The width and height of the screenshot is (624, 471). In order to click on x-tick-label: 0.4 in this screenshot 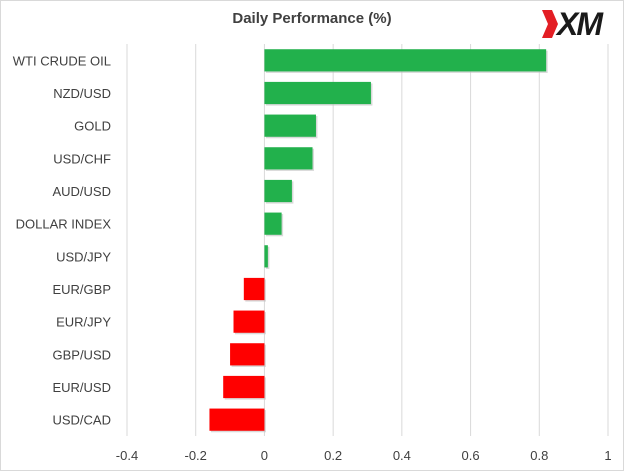, I will do `click(402, 455)`.